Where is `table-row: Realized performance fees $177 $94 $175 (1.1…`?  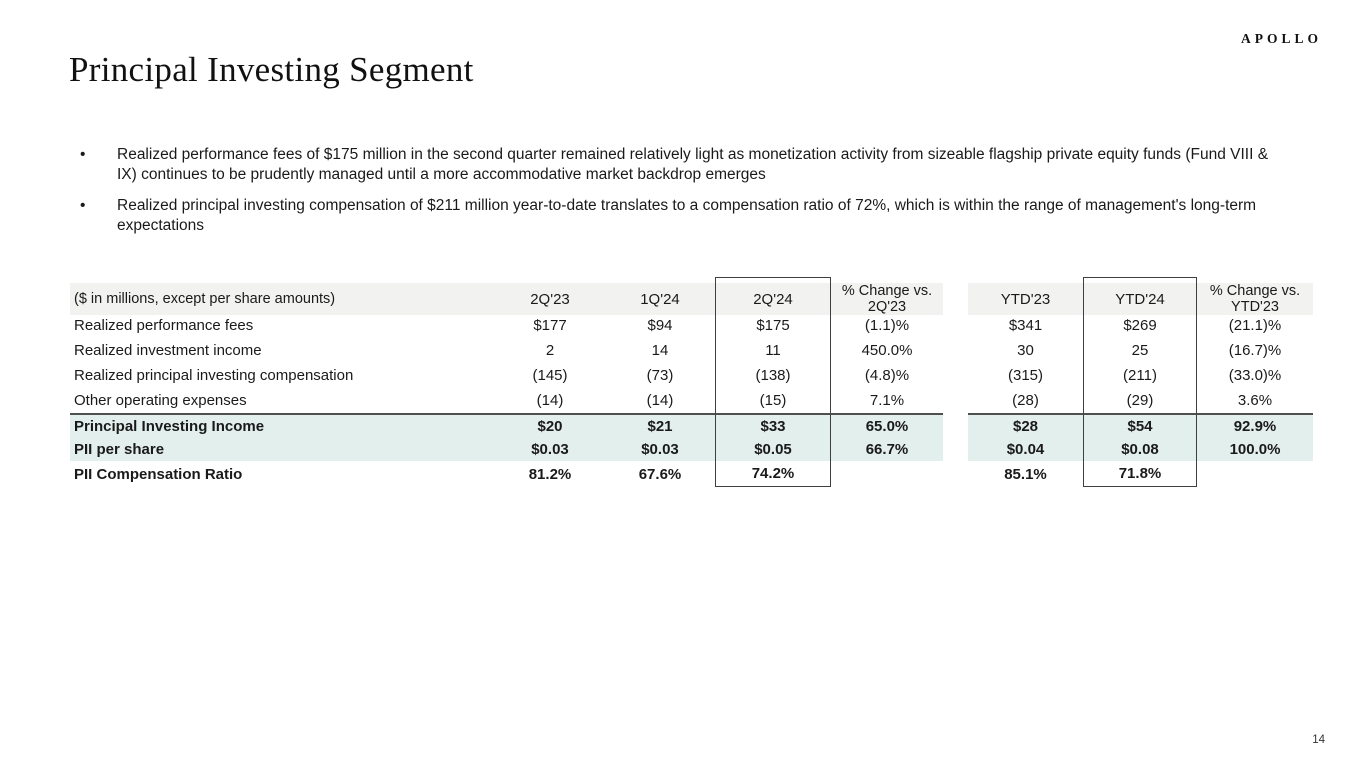 table-row: Realized performance fees $177 $94 $175 (1.1… is located at coordinates (691, 325).